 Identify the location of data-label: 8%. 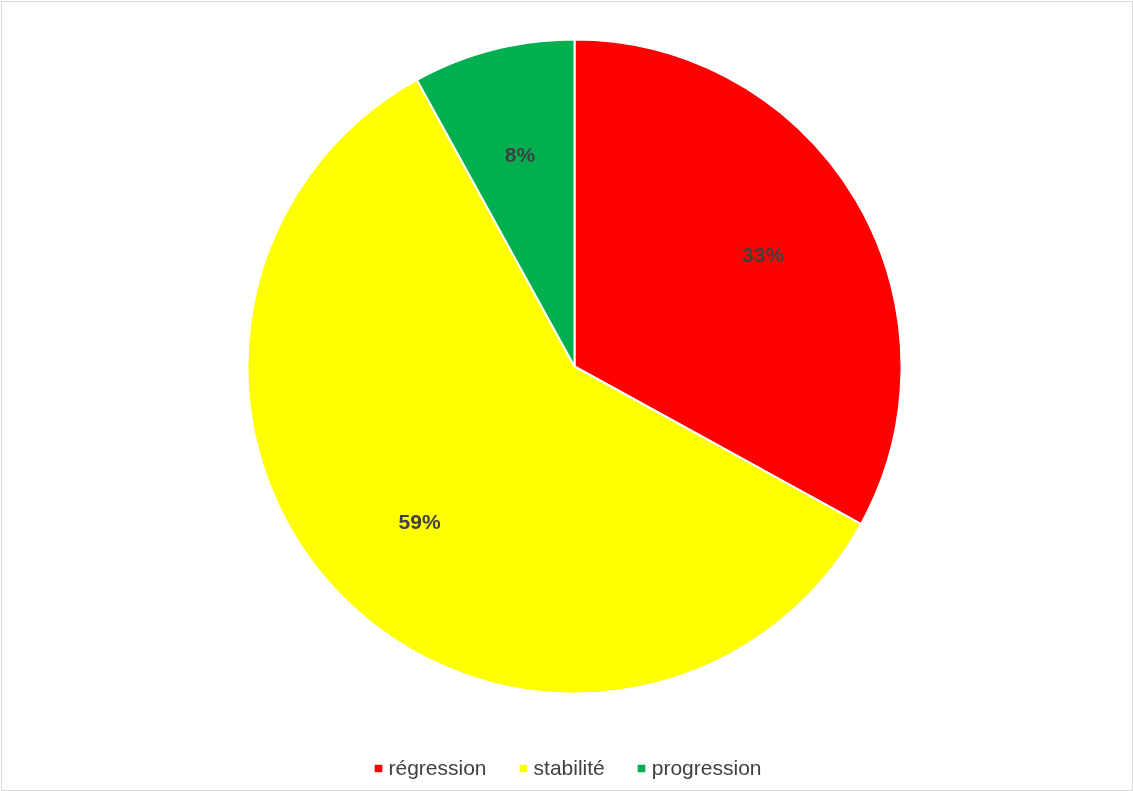
(520, 154).